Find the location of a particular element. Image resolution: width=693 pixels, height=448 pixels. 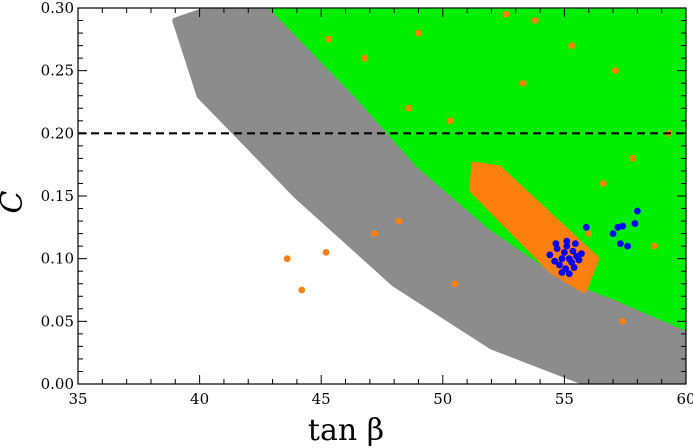

x-tick-label-2: 45 is located at coordinates (321, 399).